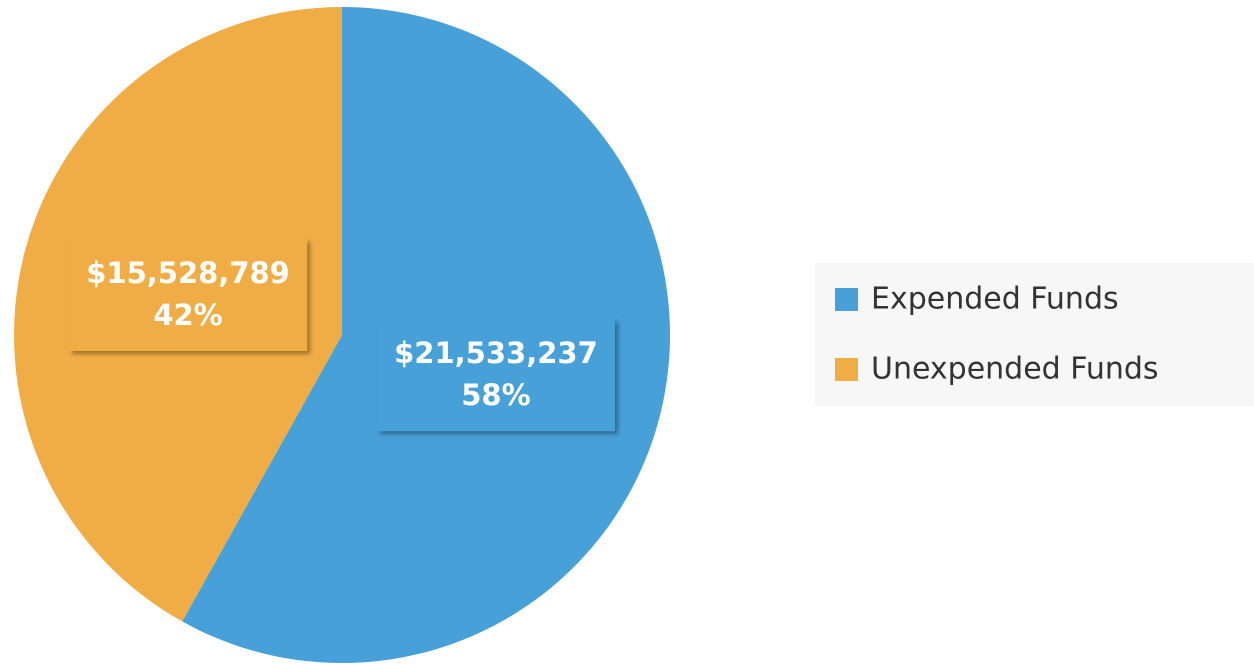  Describe the element at coordinates (995, 299) in the screenshot. I see `legend-label: Expended Funds` at that location.